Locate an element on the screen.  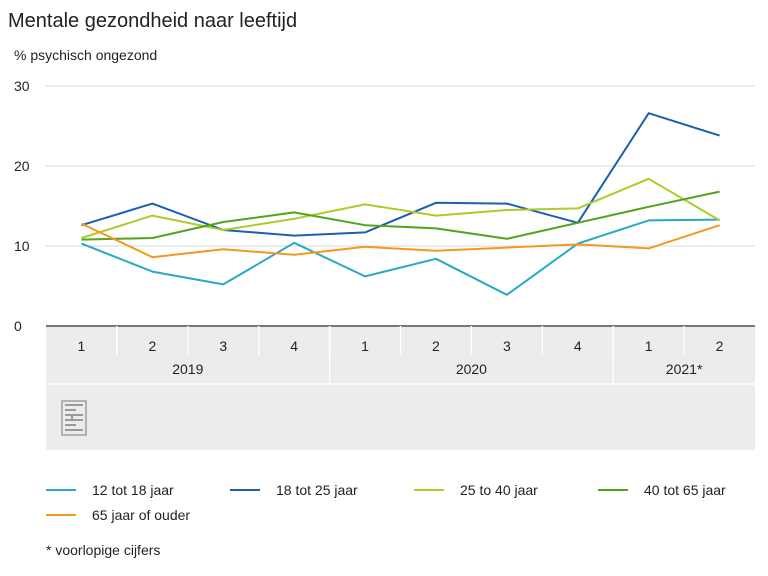
legend-label: 40 tot 65 jaar is located at coordinates (685, 490).